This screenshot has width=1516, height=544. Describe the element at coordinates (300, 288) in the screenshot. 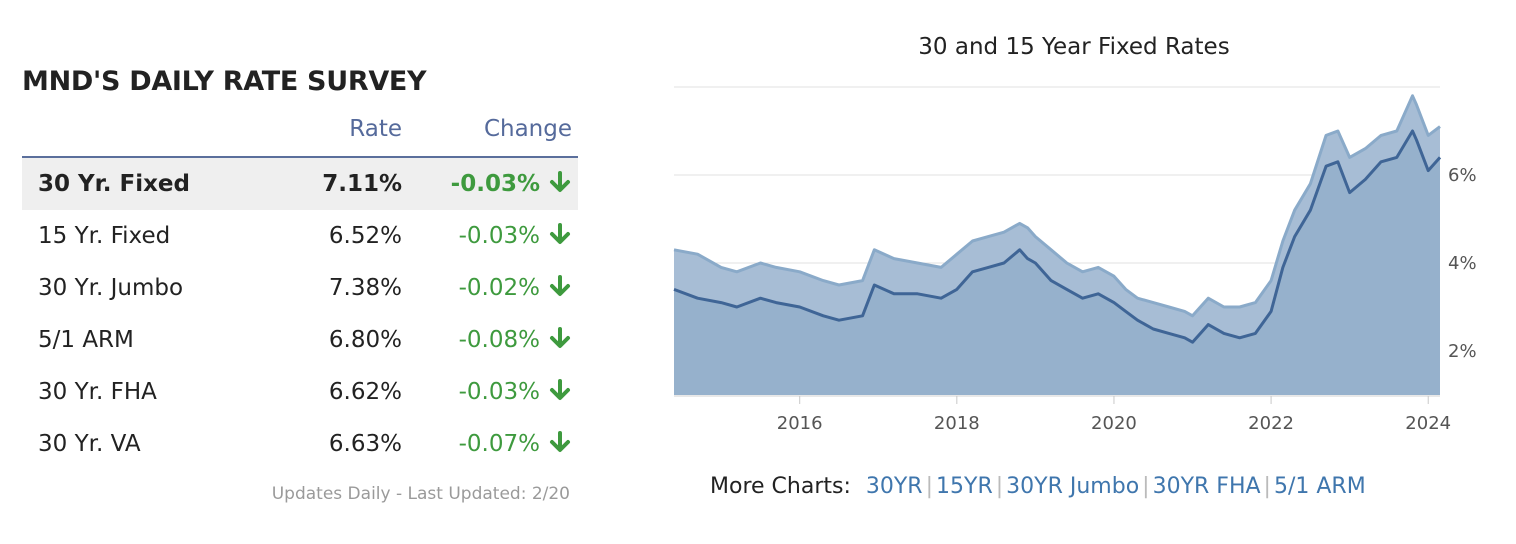

I see `rate-row: 30 Yr. Jumbo 7.38% -0.02%` at that location.